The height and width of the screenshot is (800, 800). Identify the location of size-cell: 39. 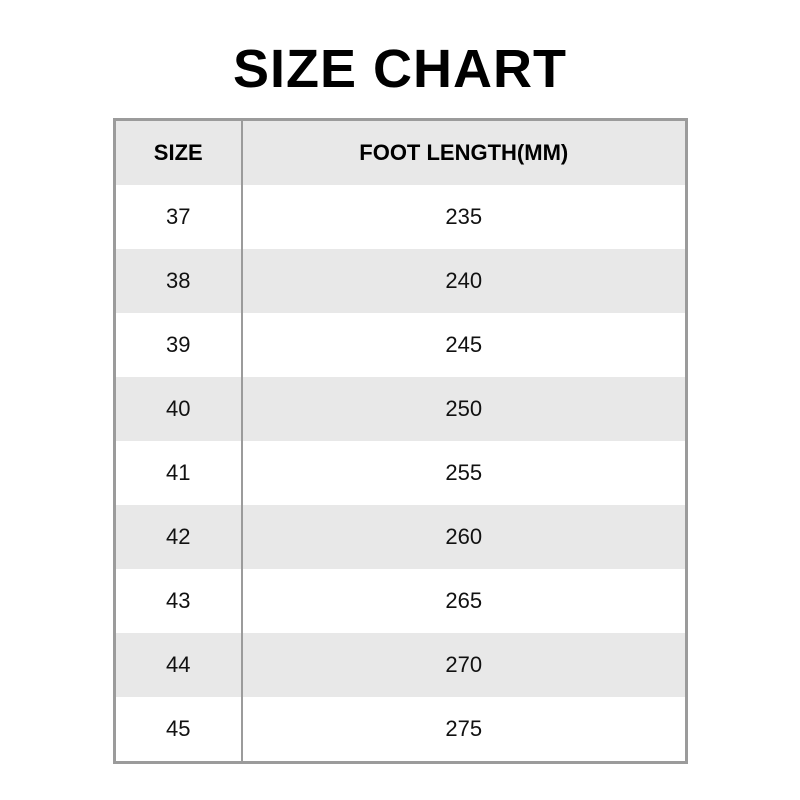
(178, 344).